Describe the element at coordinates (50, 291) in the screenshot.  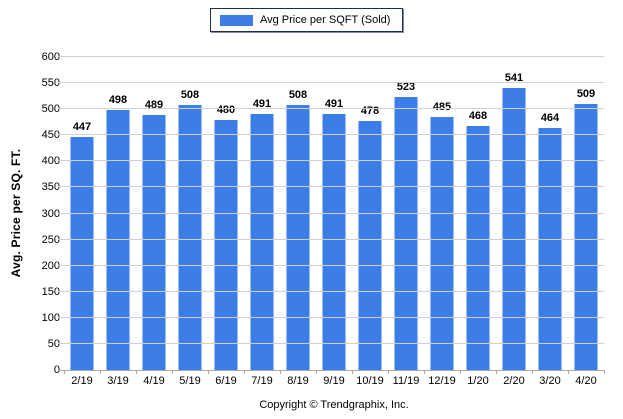
I see `y-tick-label: 150` at that location.